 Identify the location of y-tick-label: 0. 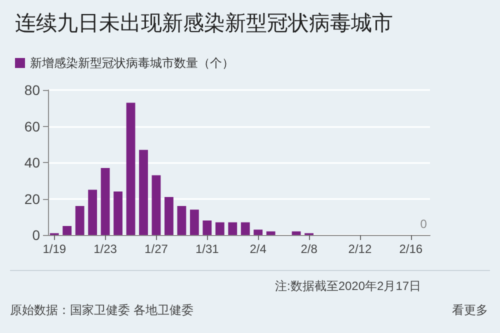
(36, 235).